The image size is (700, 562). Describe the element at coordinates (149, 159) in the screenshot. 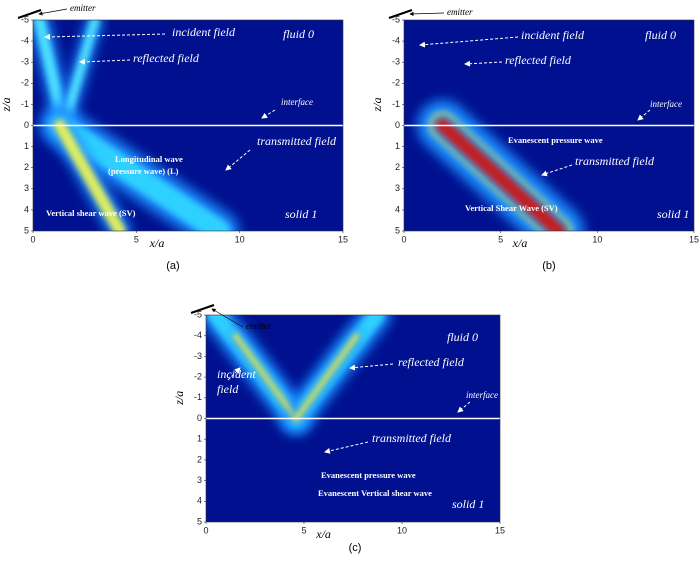

I see `annotation: Longitudinal wave` at that location.